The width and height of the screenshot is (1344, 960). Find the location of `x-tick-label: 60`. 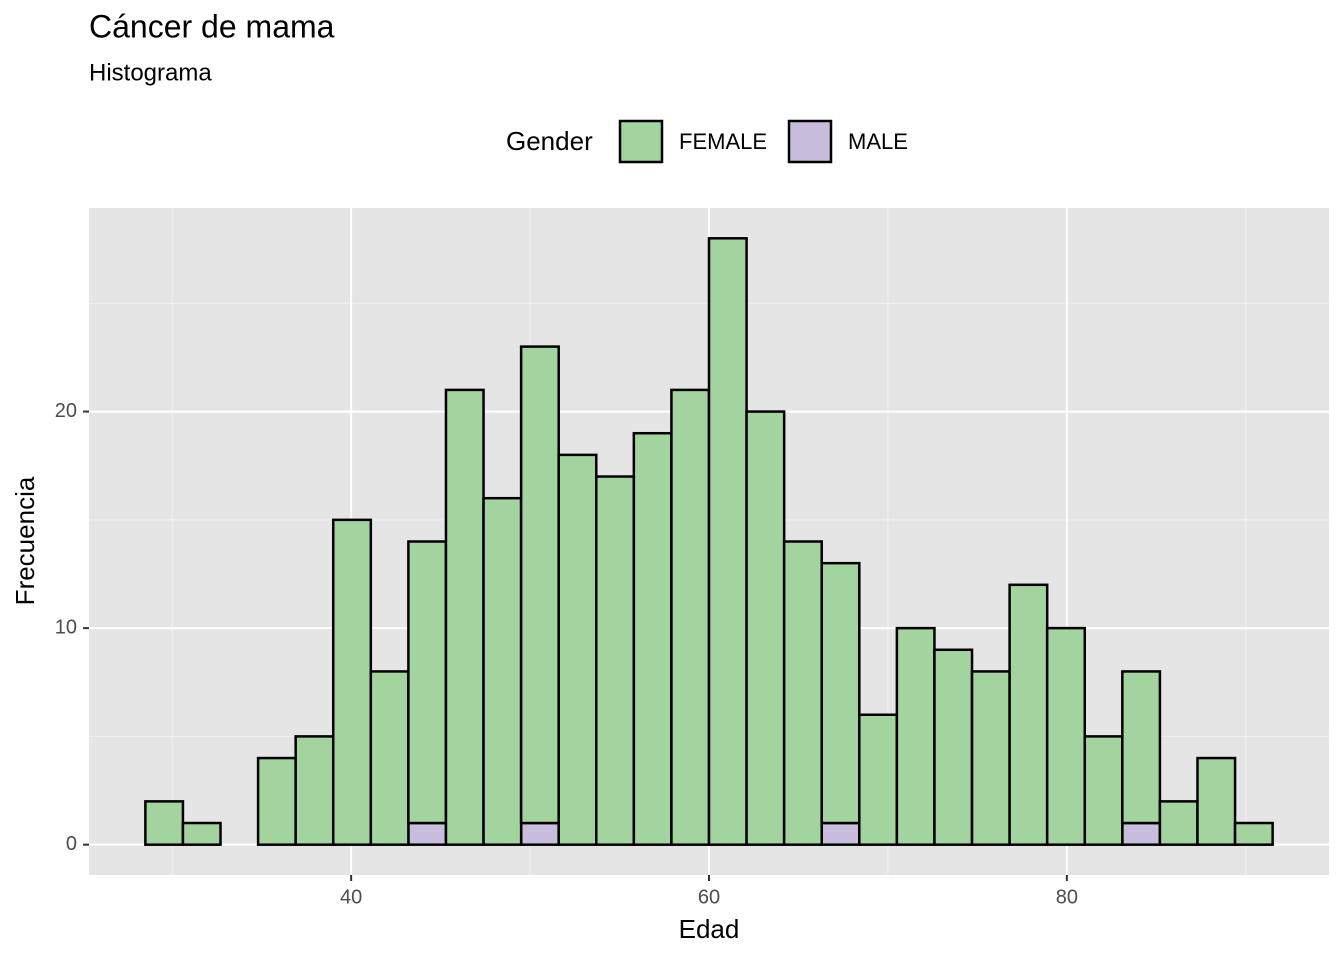

x-tick-label: 60 is located at coordinates (709, 897).